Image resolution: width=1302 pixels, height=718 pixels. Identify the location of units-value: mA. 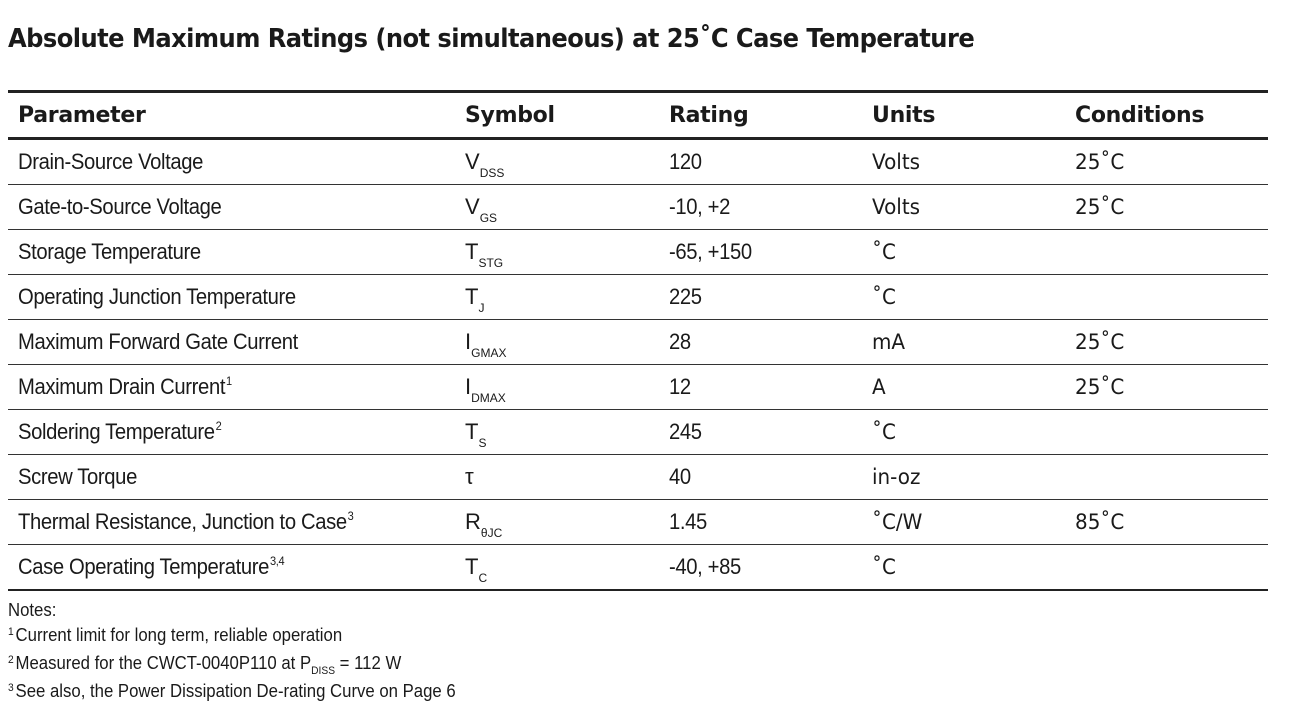
(889, 342).